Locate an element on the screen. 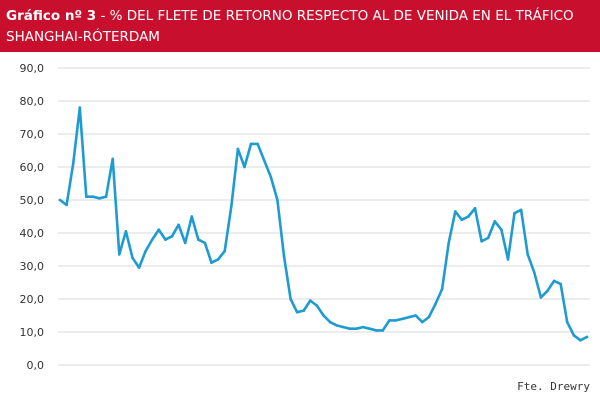 The image size is (600, 403). source-note: Fte. Drewry is located at coordinates (553, 386).